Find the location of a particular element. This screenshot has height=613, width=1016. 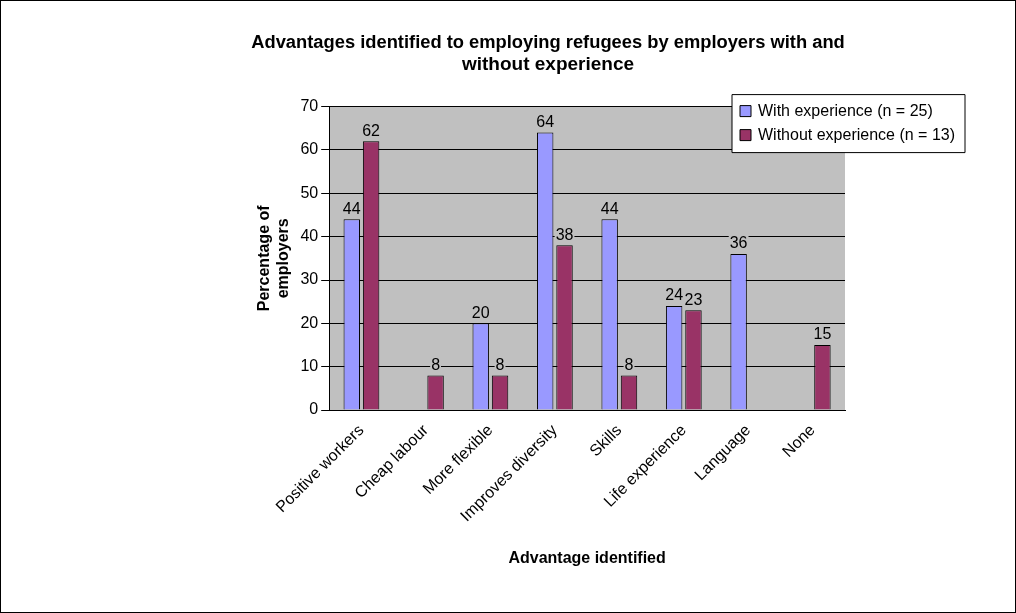

y-tick-label: 70 is located at coordinates (309, 106).